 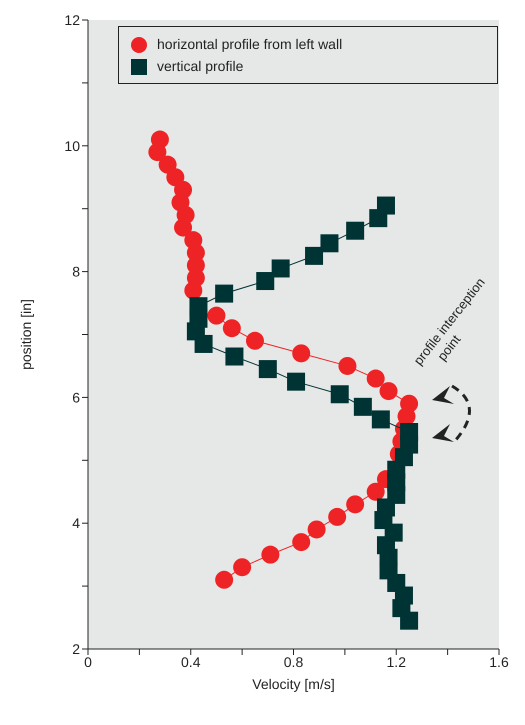 What do you see at coordinates (200, 66) in the screenshot?
I see `legend-label: vertical profile` at bounding box center [200, 66].